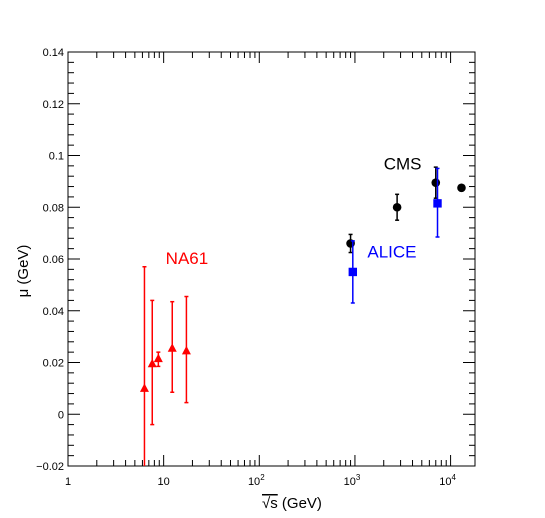 The height and width of the screenshot is (518, 545). I want to click on na61-label: NA61, so click(187, 258).